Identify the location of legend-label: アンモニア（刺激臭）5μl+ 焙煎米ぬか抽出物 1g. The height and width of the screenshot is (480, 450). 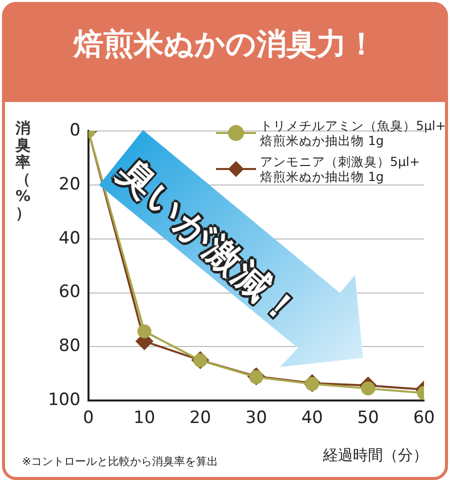
(340, 169).